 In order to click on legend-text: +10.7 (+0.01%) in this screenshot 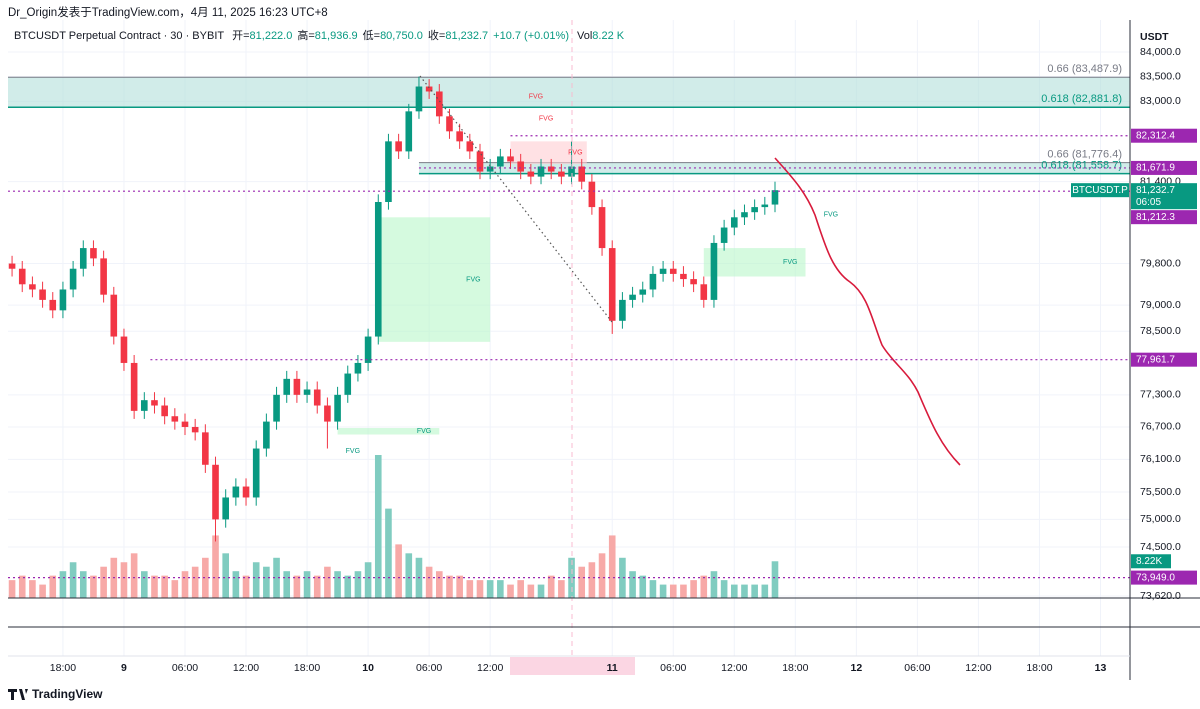, I will do `click(531, 36)`.